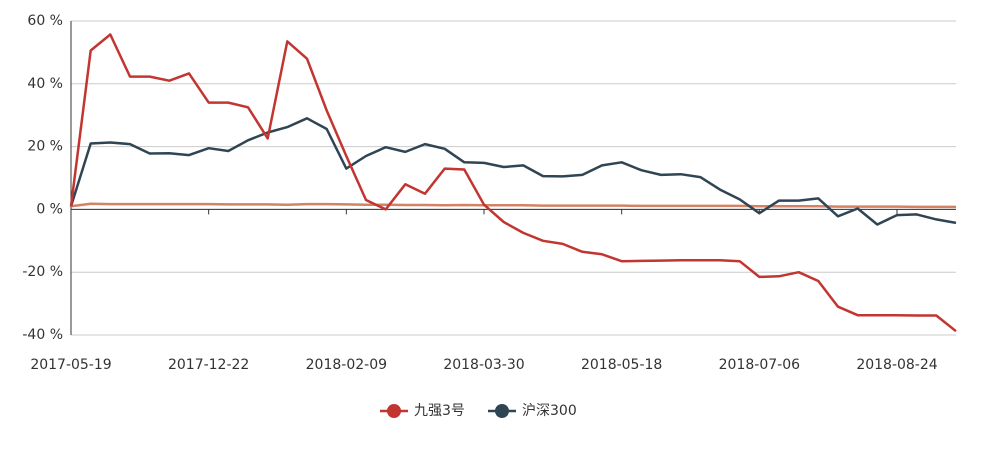  What do you see at coordinates (346, 365) in the screenshot?
I see `x-tick-label: 2018-02-09` at bounding box center [346, 365].